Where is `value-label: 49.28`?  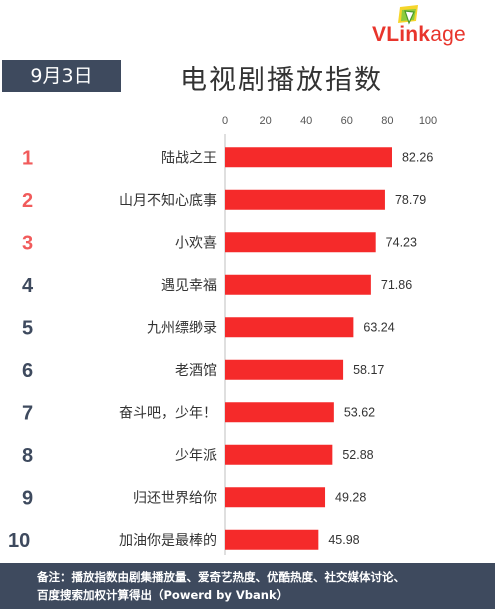 value-label: 49.28 is located at coordinates (350, 497).